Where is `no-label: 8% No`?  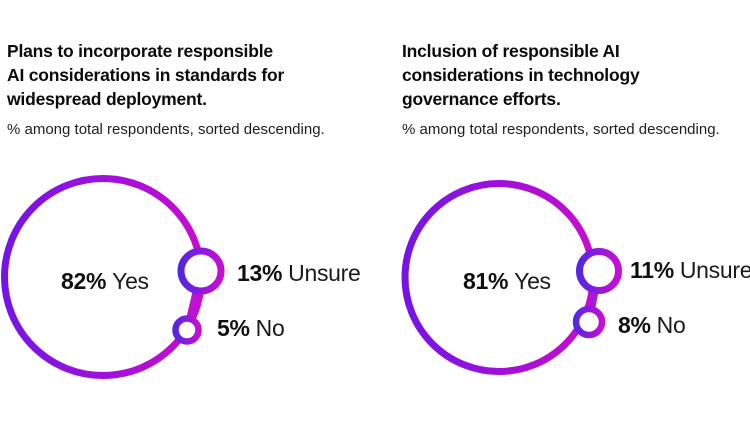
no-label: 8% No is located at coordinates (652, 325).